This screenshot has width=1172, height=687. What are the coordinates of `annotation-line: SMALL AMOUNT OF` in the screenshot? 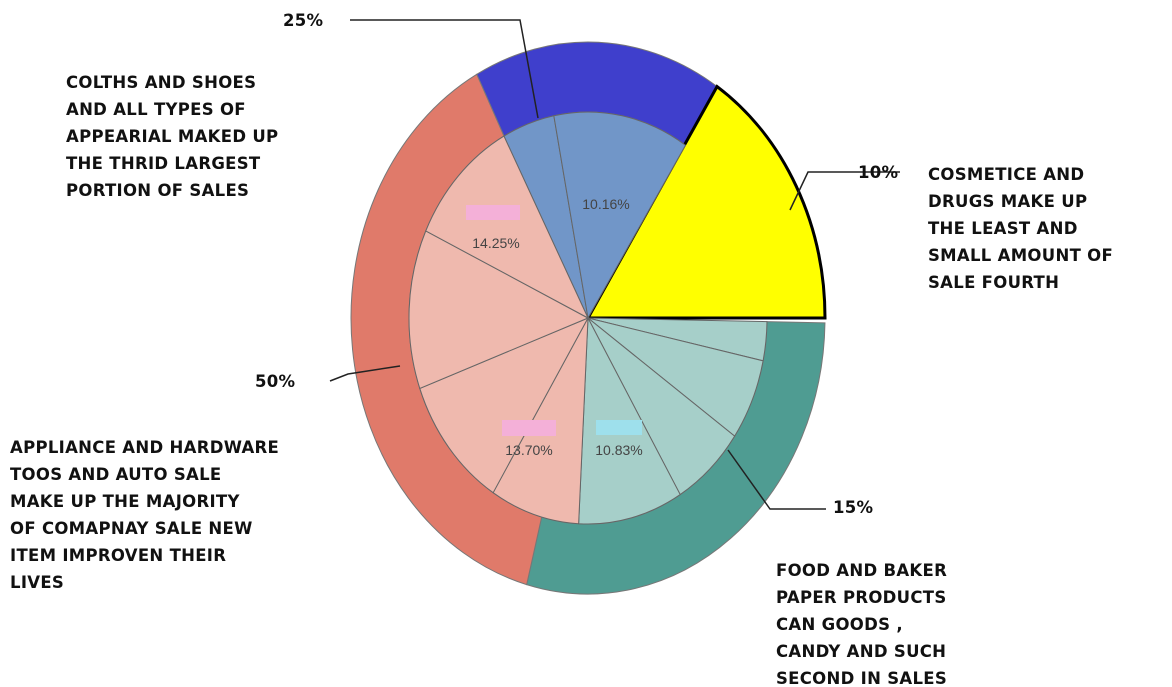 It's located at (1020, 255).